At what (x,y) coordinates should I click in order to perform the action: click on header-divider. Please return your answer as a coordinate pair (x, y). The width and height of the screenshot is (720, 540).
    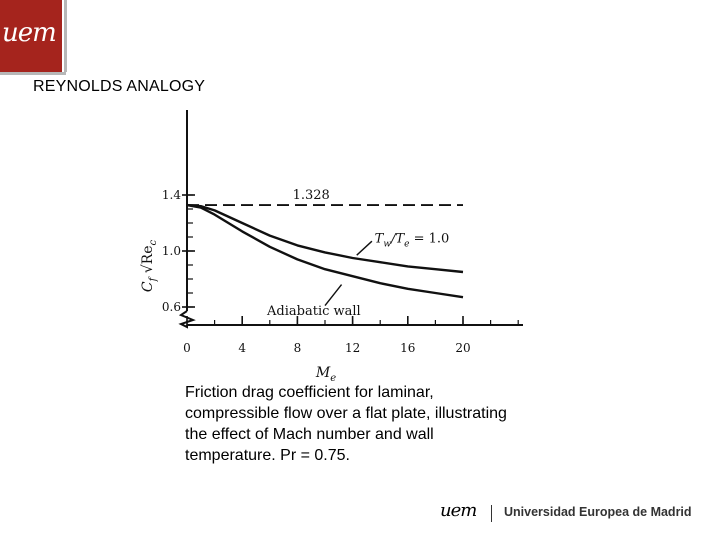
    Looking at the image, I should click on (65, 36).